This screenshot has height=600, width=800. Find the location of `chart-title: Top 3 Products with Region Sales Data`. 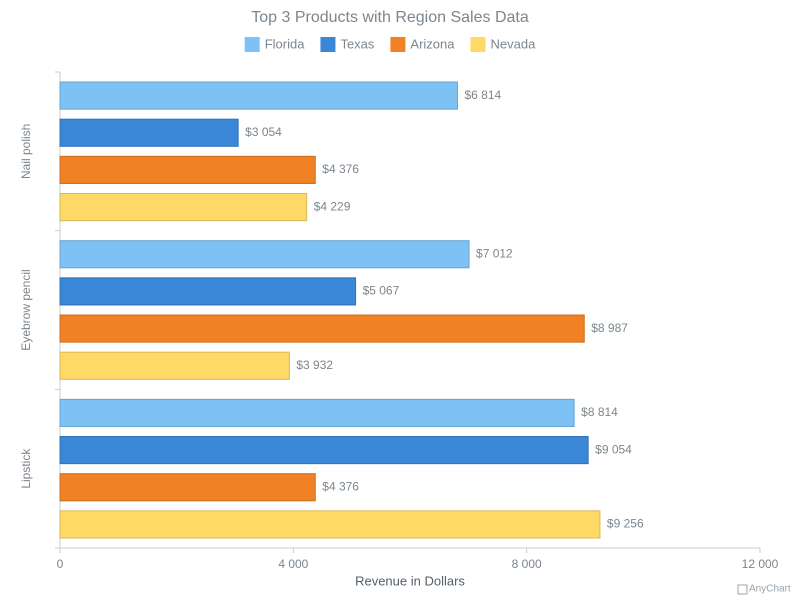

chart-title: Top 3 Products with Region Sales Data is located at coordinates (390, 17).